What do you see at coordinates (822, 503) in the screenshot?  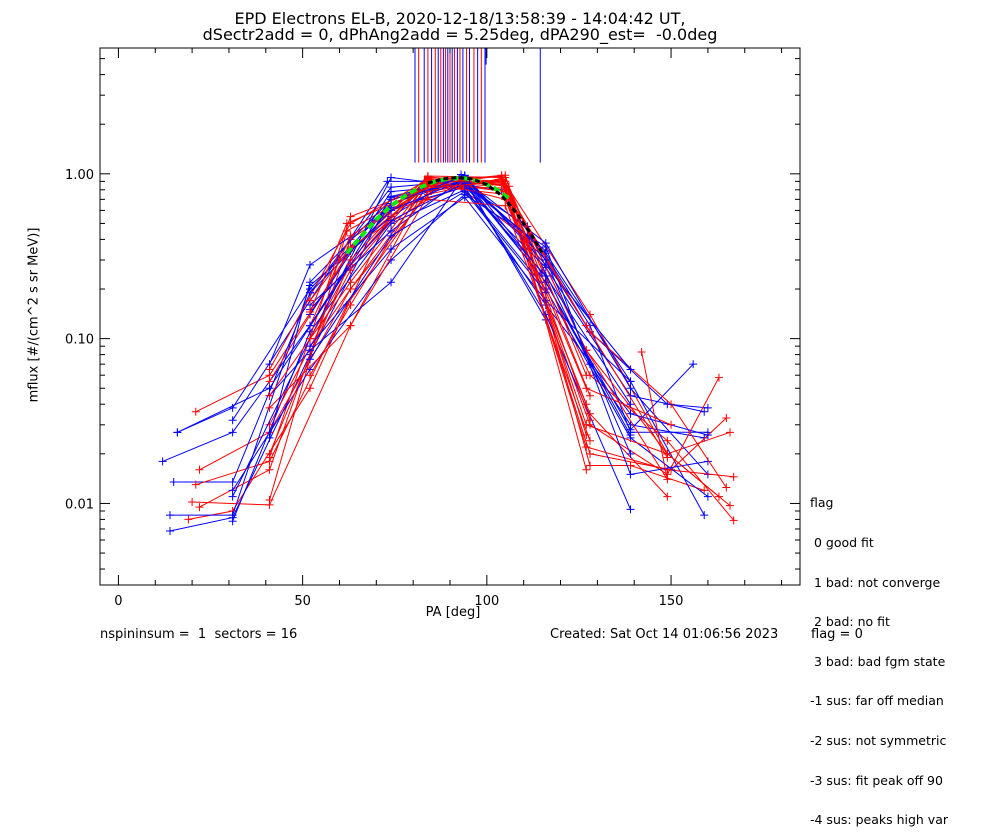 I see `legend-title: flag` at bounding box center [822, 503].